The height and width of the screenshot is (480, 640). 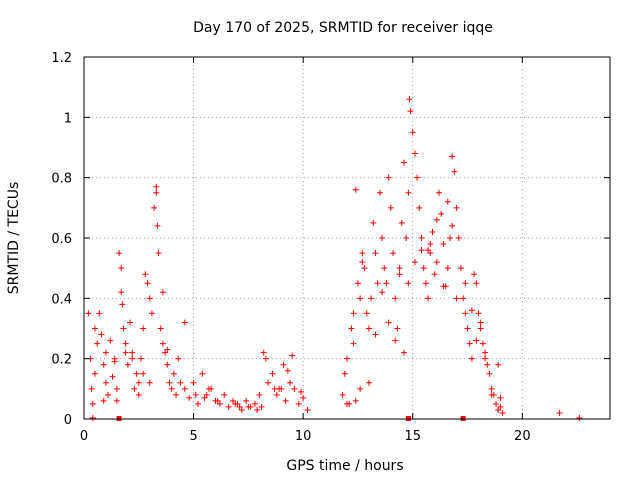 I want to click on y-axis-label: SRMTID / TECUs, so click(x=14, y=238).